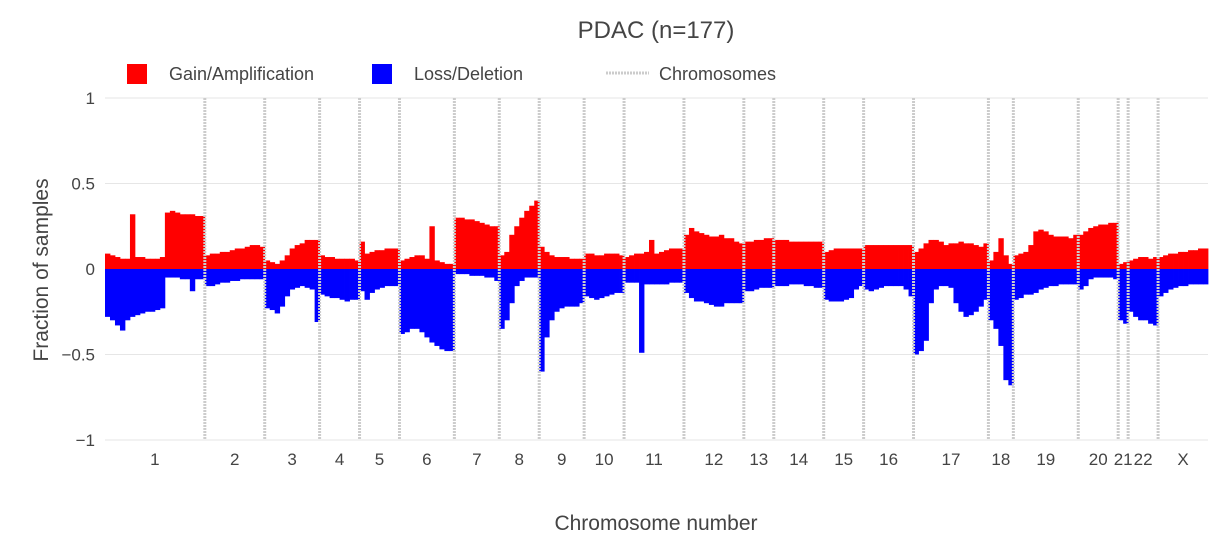 The height and width of the screenshot is (549, 1223). I want to click on x-tick-label: 18, so click(1000, 459).